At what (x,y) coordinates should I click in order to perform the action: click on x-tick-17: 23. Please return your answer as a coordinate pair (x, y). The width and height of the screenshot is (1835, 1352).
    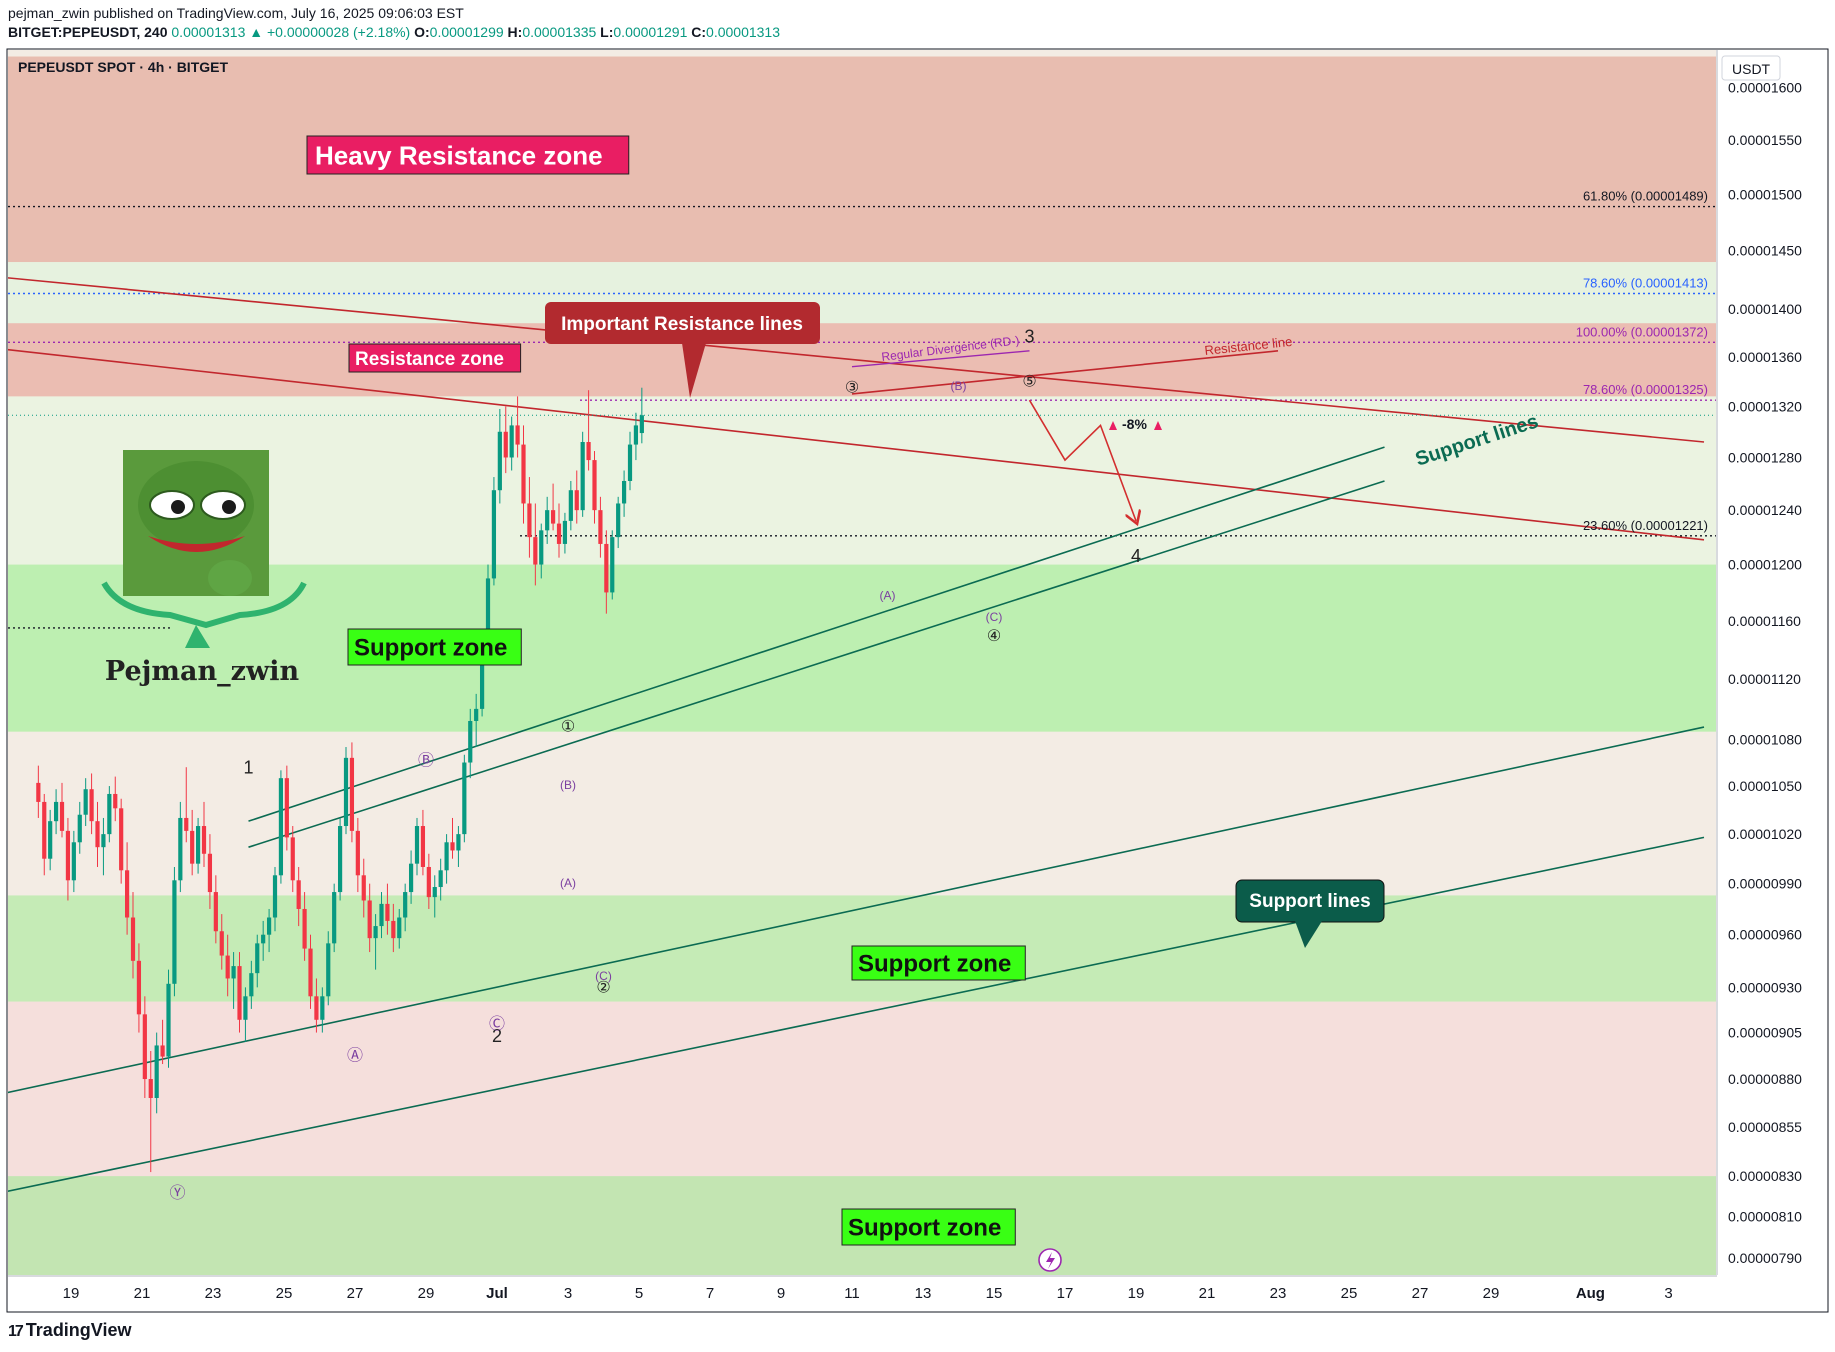
    Looking at the image, I should click on (1278, 1293).